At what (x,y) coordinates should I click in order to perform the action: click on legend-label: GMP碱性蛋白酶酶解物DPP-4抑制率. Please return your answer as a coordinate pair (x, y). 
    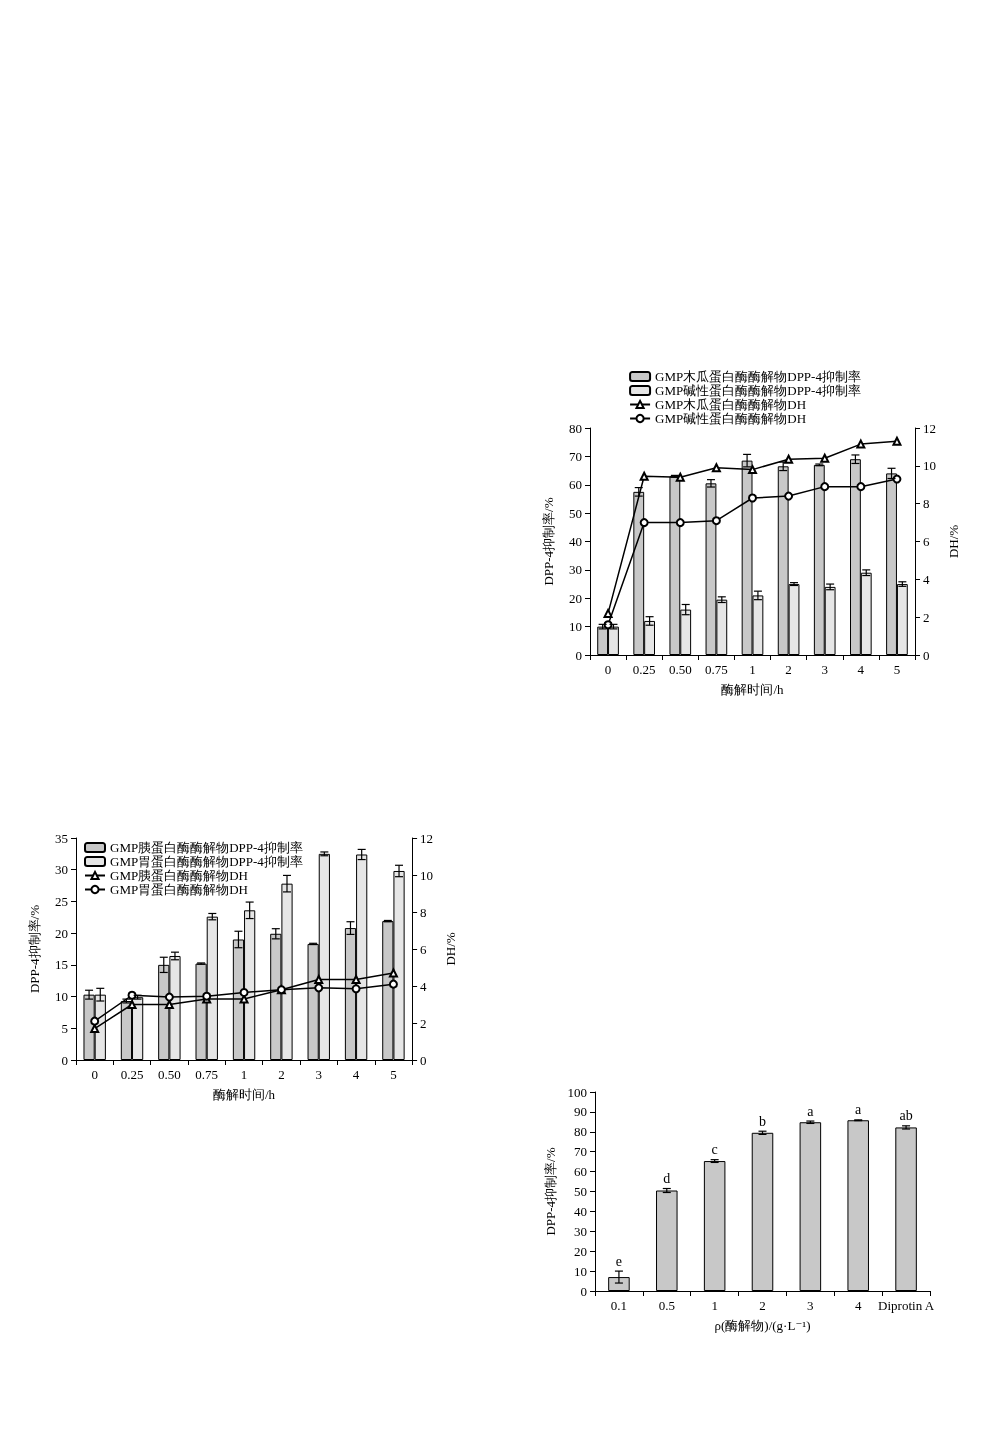
    Looking at the image, I should click on (758, 390).